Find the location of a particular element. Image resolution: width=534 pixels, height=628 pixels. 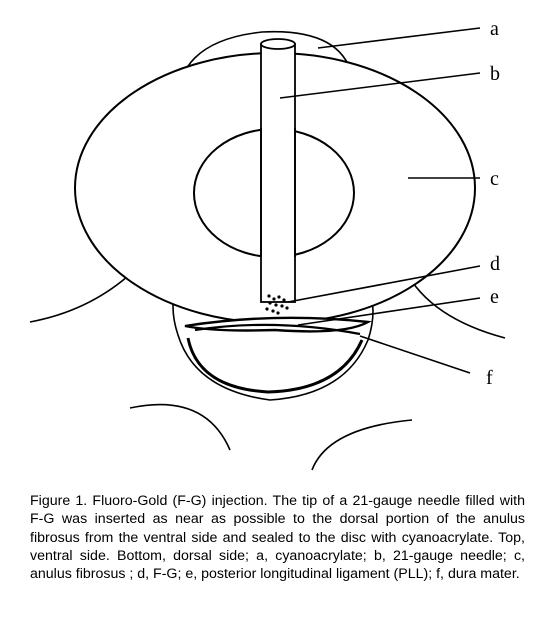

label-f: f is located at coordinates (489, 378).